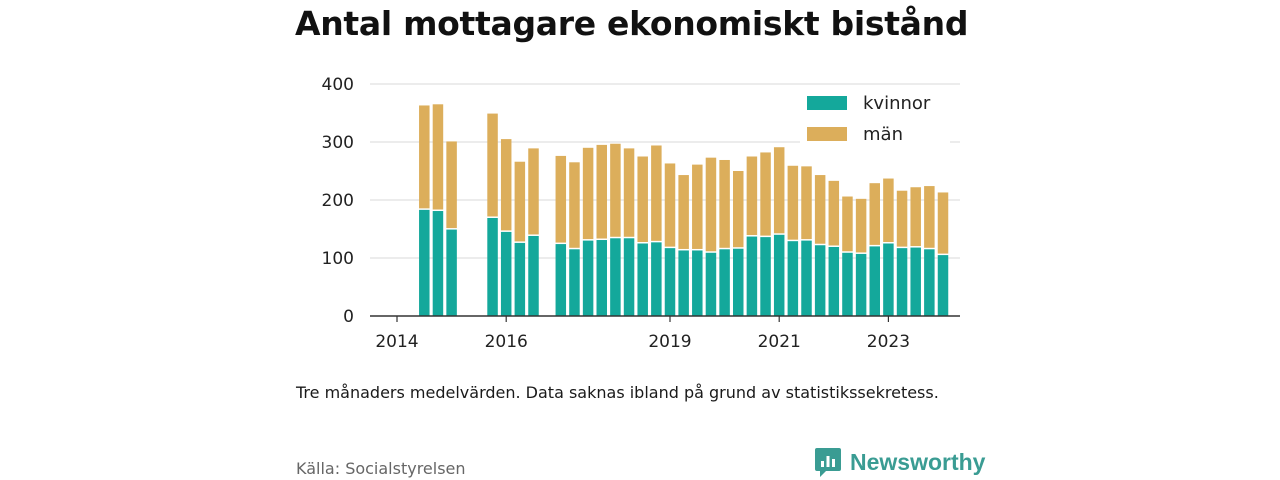 Image resolution: width=1280 pixels, height=480 pixels. I want to click on legend-swatch-man, so click(827, 134).